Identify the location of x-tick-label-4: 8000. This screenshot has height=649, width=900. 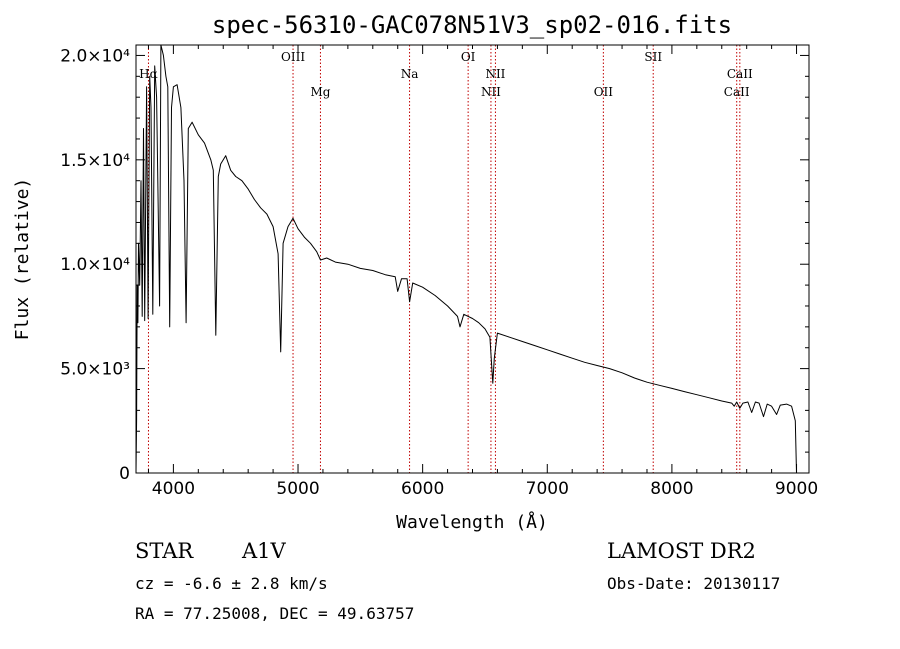
(671, 489).